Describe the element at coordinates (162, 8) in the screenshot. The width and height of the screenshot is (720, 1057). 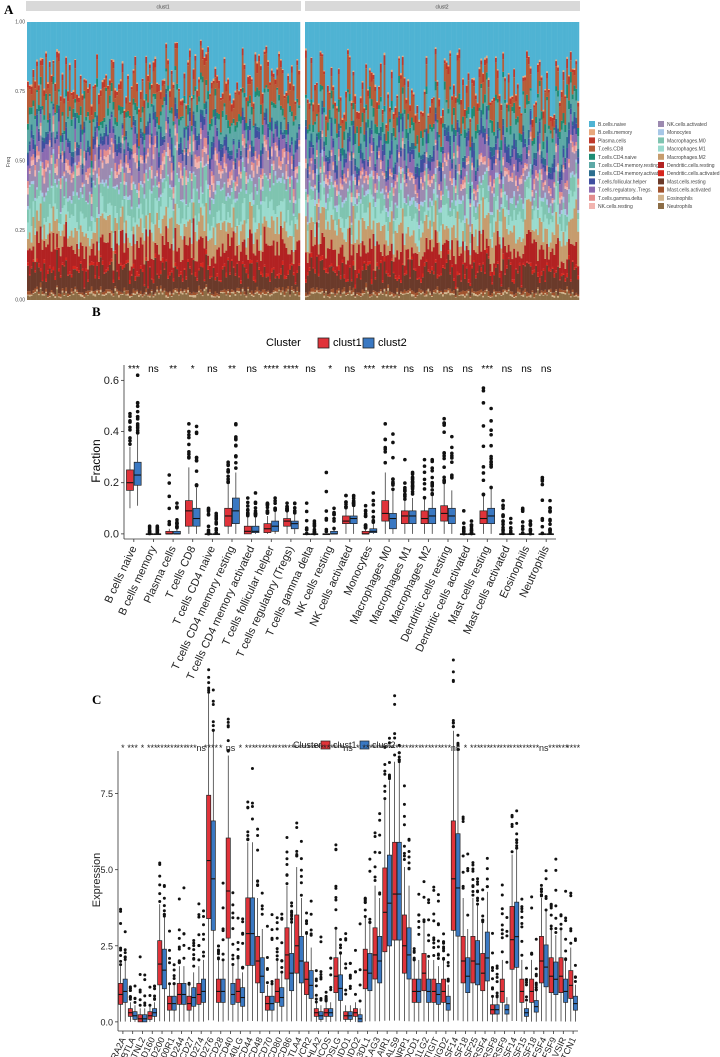
I see `facet-strip-clust1-label: clust1` at that location.